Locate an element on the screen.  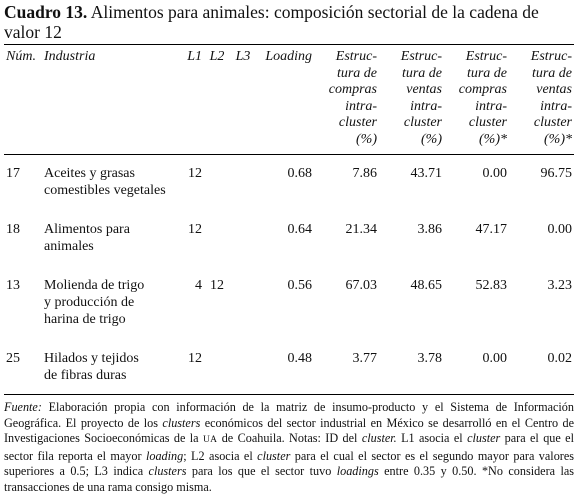
column-header: Núm. is located at coordinates (23, 100).